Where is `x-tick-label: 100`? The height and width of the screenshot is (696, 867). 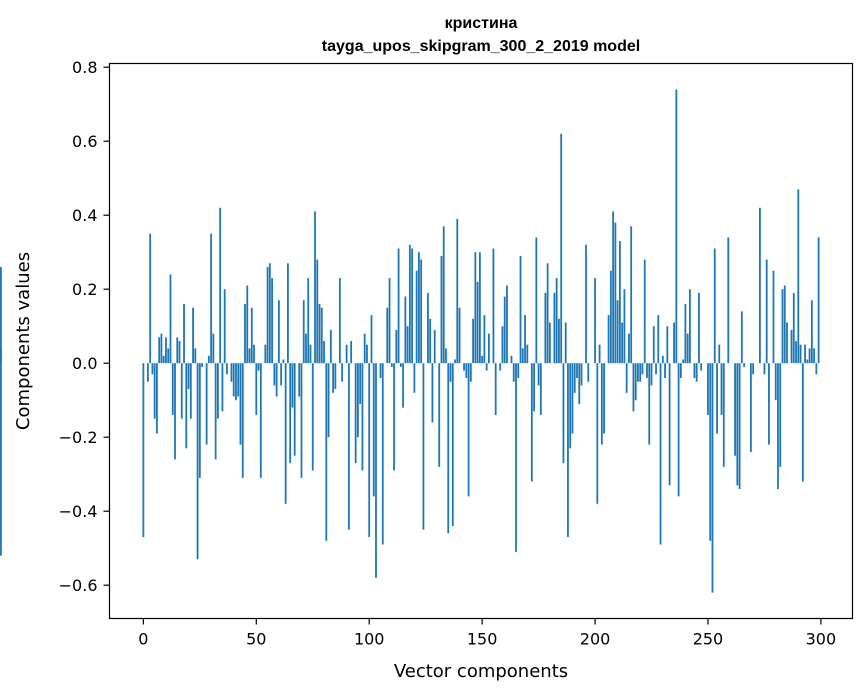
x-tick-label: 100 is located at coordinates (369, 639).